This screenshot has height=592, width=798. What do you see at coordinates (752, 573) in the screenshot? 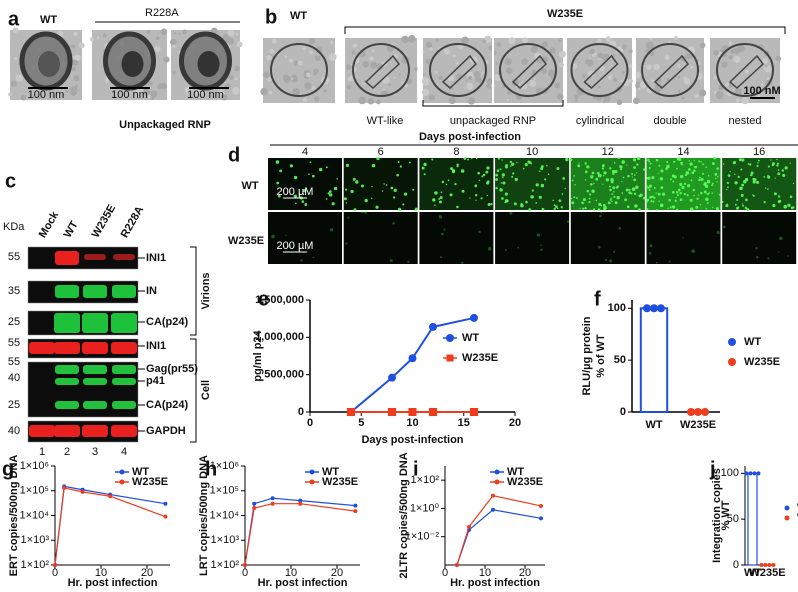
I see `x-tick-label: WT` at bounding box center [752, 573].